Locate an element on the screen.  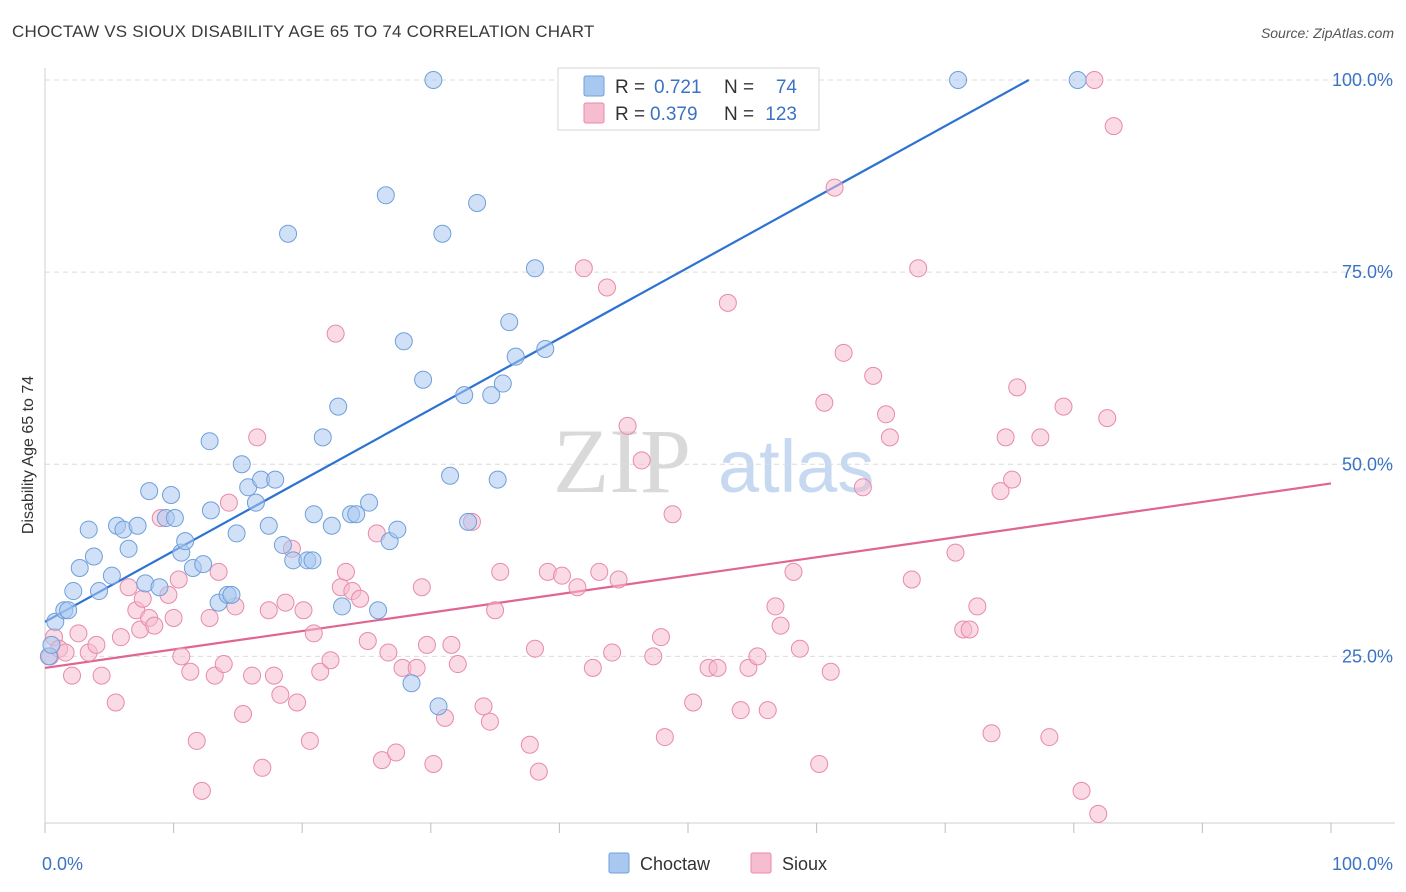
watermark-atlas: atlas is located at coordinates (796, 466).